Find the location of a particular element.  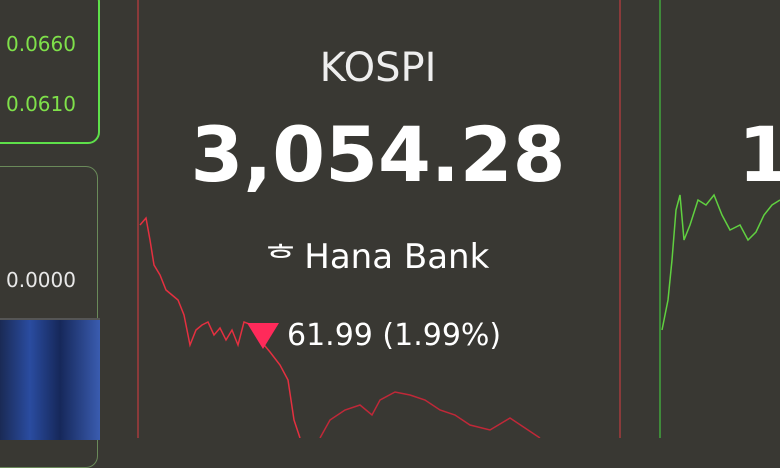

hana-logo-icon: ᄒ is located at coordinates (281, 260).